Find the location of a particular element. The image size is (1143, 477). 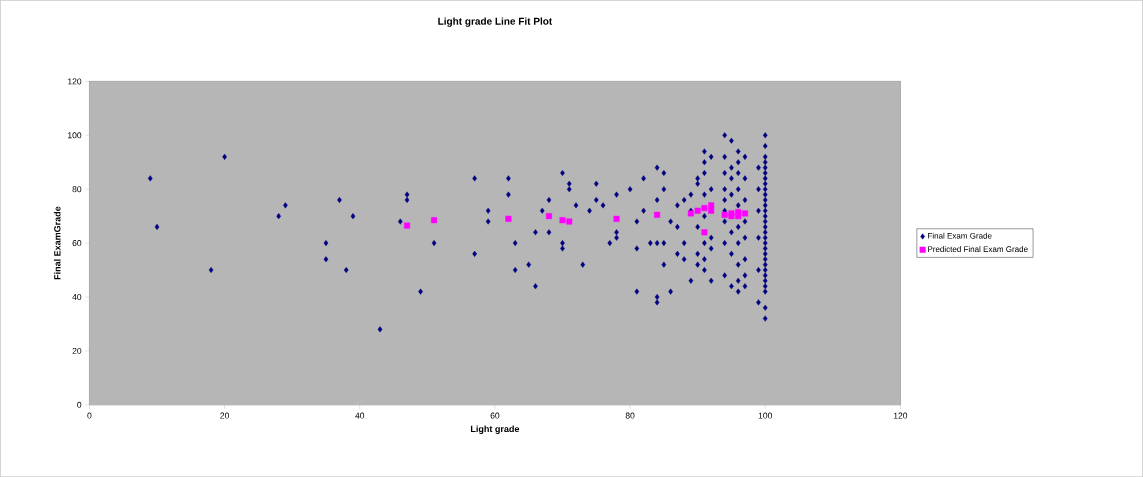

y-tick-label: 80 is located at coordinates (77, 189).